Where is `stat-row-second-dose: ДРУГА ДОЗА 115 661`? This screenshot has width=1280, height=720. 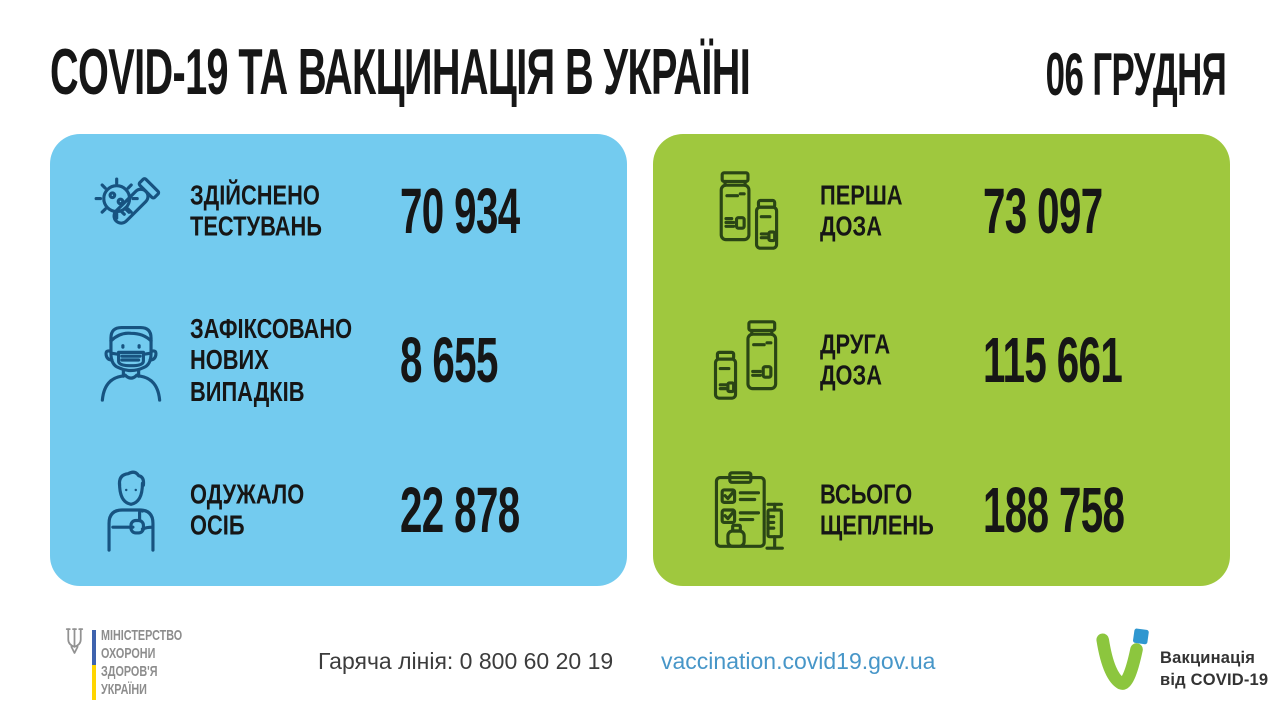 stat-row-second-dose: ДРУГА ДОЗА 115 661 is located at coordinates (941, 360).